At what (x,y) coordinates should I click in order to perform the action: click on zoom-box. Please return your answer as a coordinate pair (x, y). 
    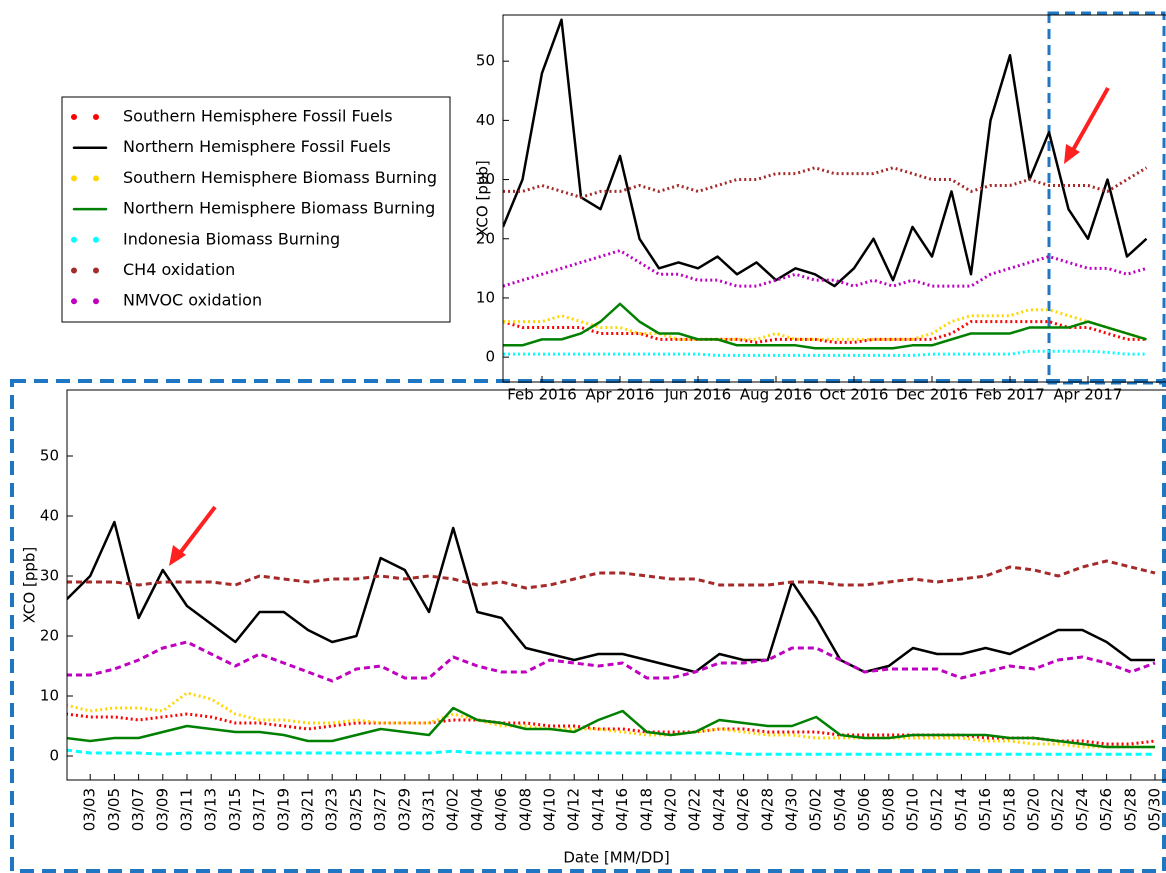
    Looking at the image, I should click on (1106, 198).